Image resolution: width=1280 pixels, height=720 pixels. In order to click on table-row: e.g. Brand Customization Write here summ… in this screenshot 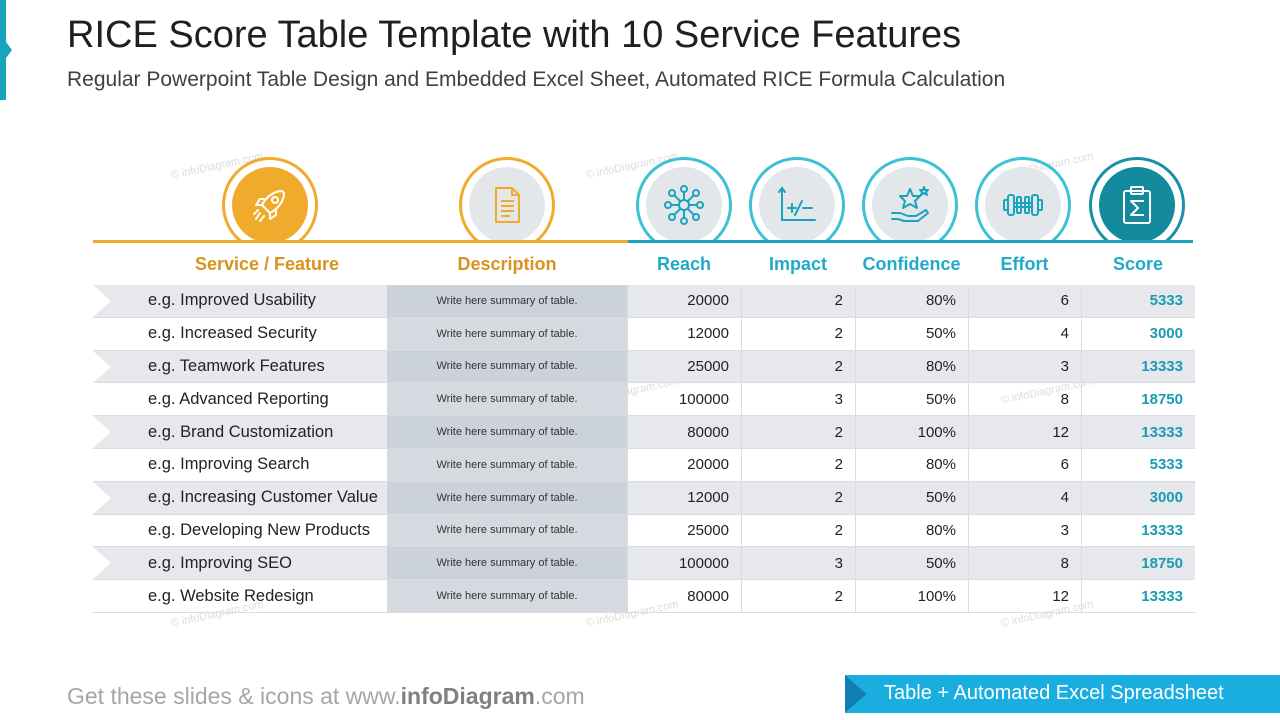, I will do `click(644, 432)`.